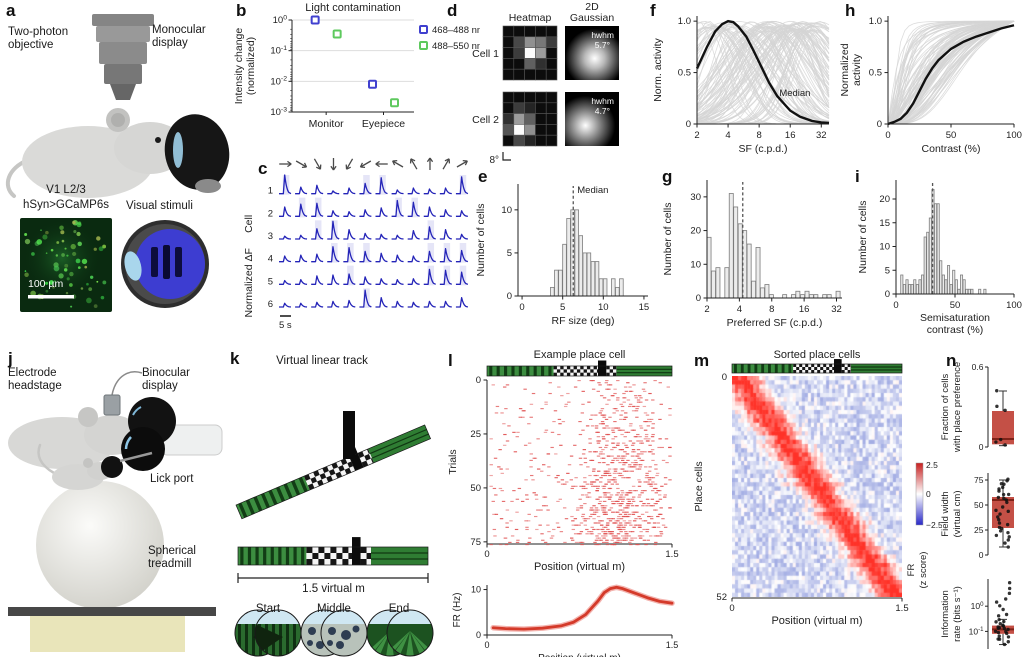 This screenshot has height=657, width=1024. Describe the element at coordinates (695, 197) in the screenshot. I see `svg-text: 30` at that location.